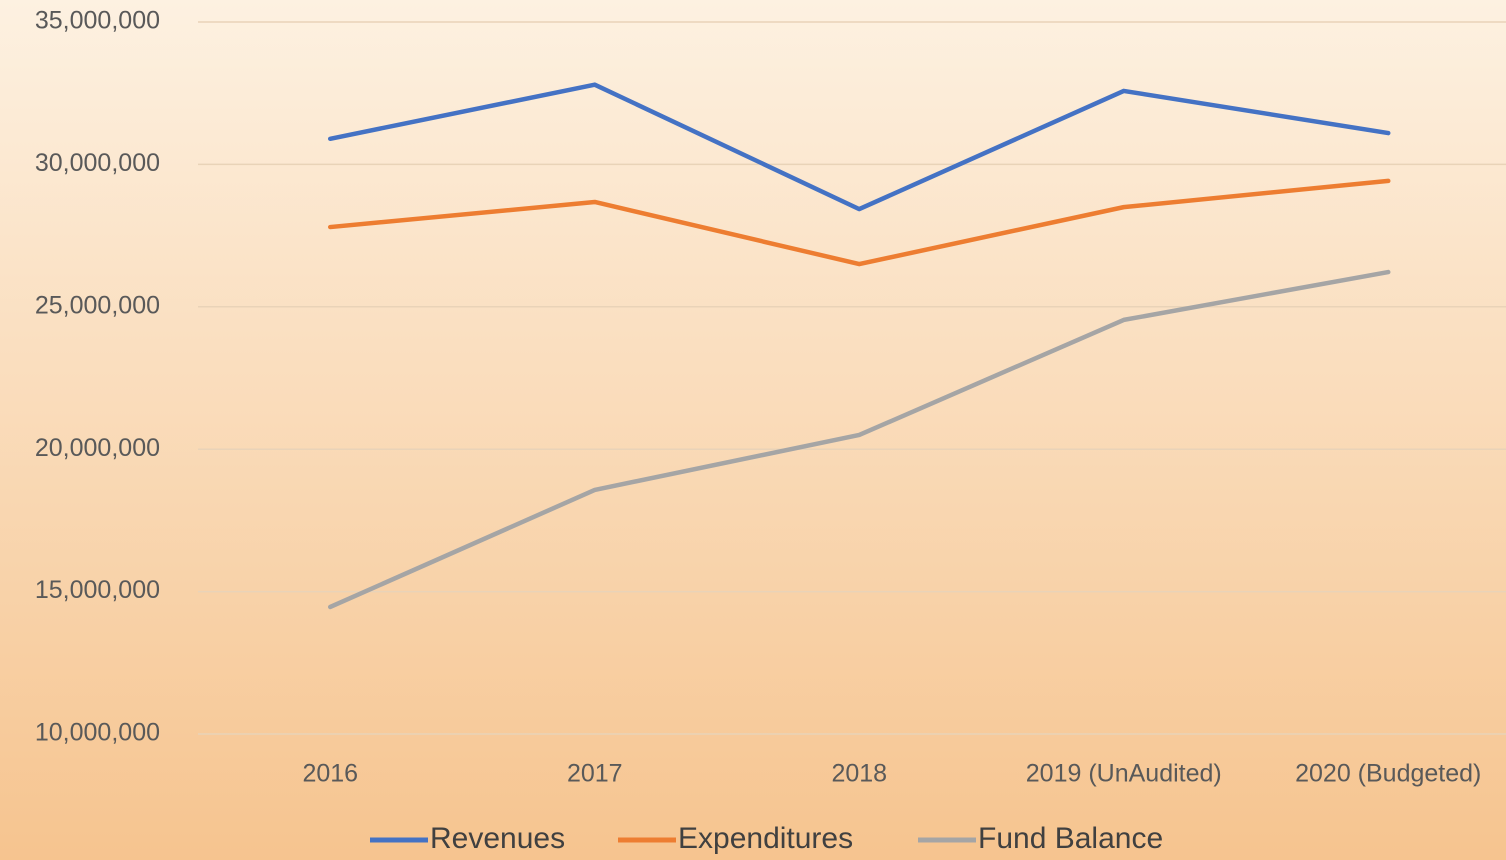 The height and width of the screenshot is (860, 1506). Describe the element at coordinates (1070, 838) in the screenshot. I see `legend-label: Fund Balance` at that location.